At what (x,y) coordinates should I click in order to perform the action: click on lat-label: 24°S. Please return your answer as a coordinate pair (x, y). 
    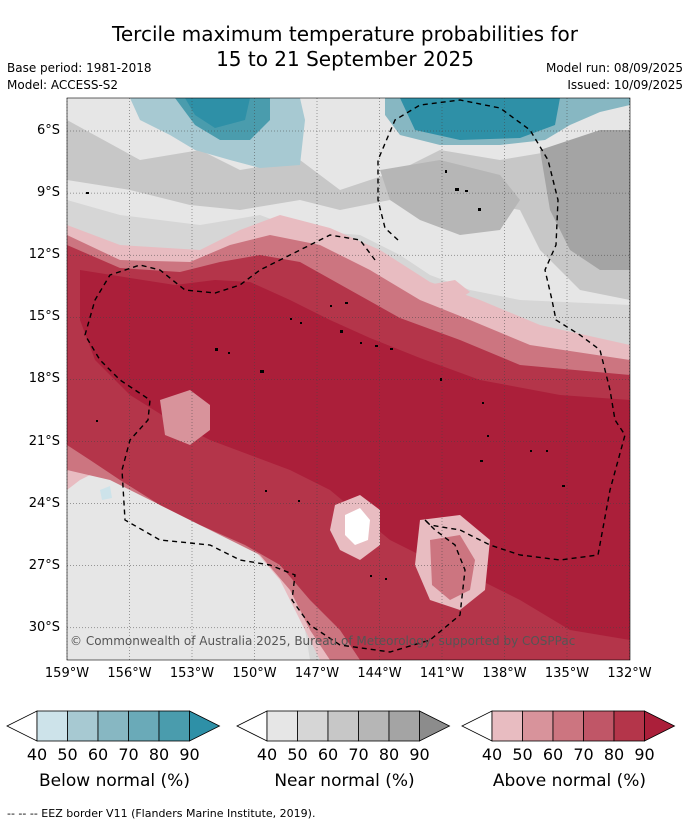
    Looking at the image, I should click on (44, 503).